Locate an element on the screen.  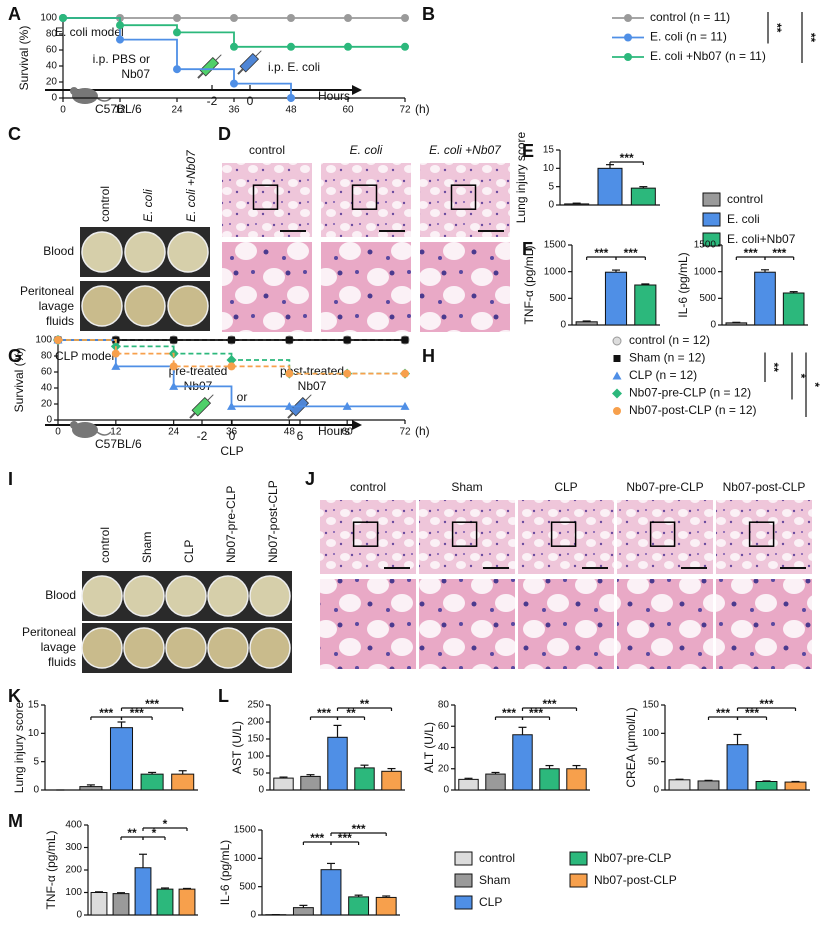
panel-letter: G is located at coordinates (15, 356).